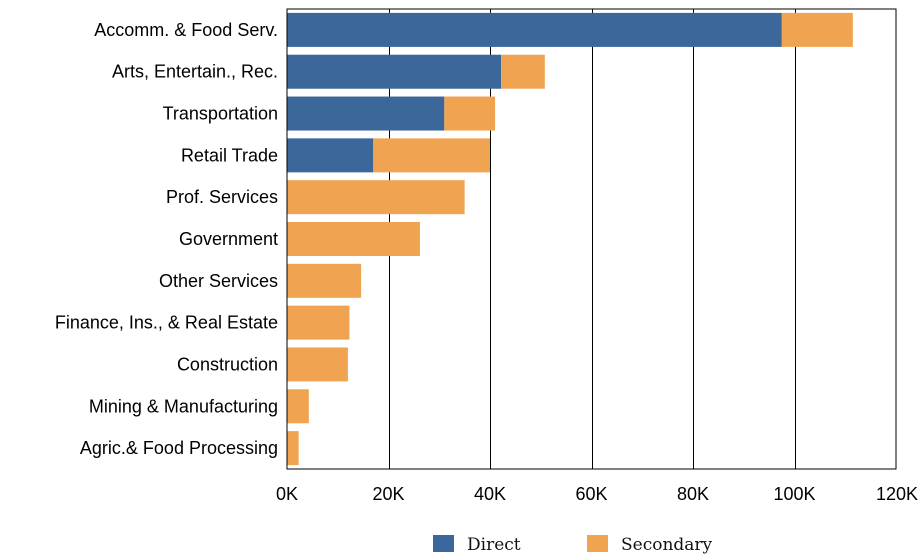  What do you see at coordinates (573, 545) in the screenshot?
I see `legend: Direct Secondary` at bounding box center [573, 545].